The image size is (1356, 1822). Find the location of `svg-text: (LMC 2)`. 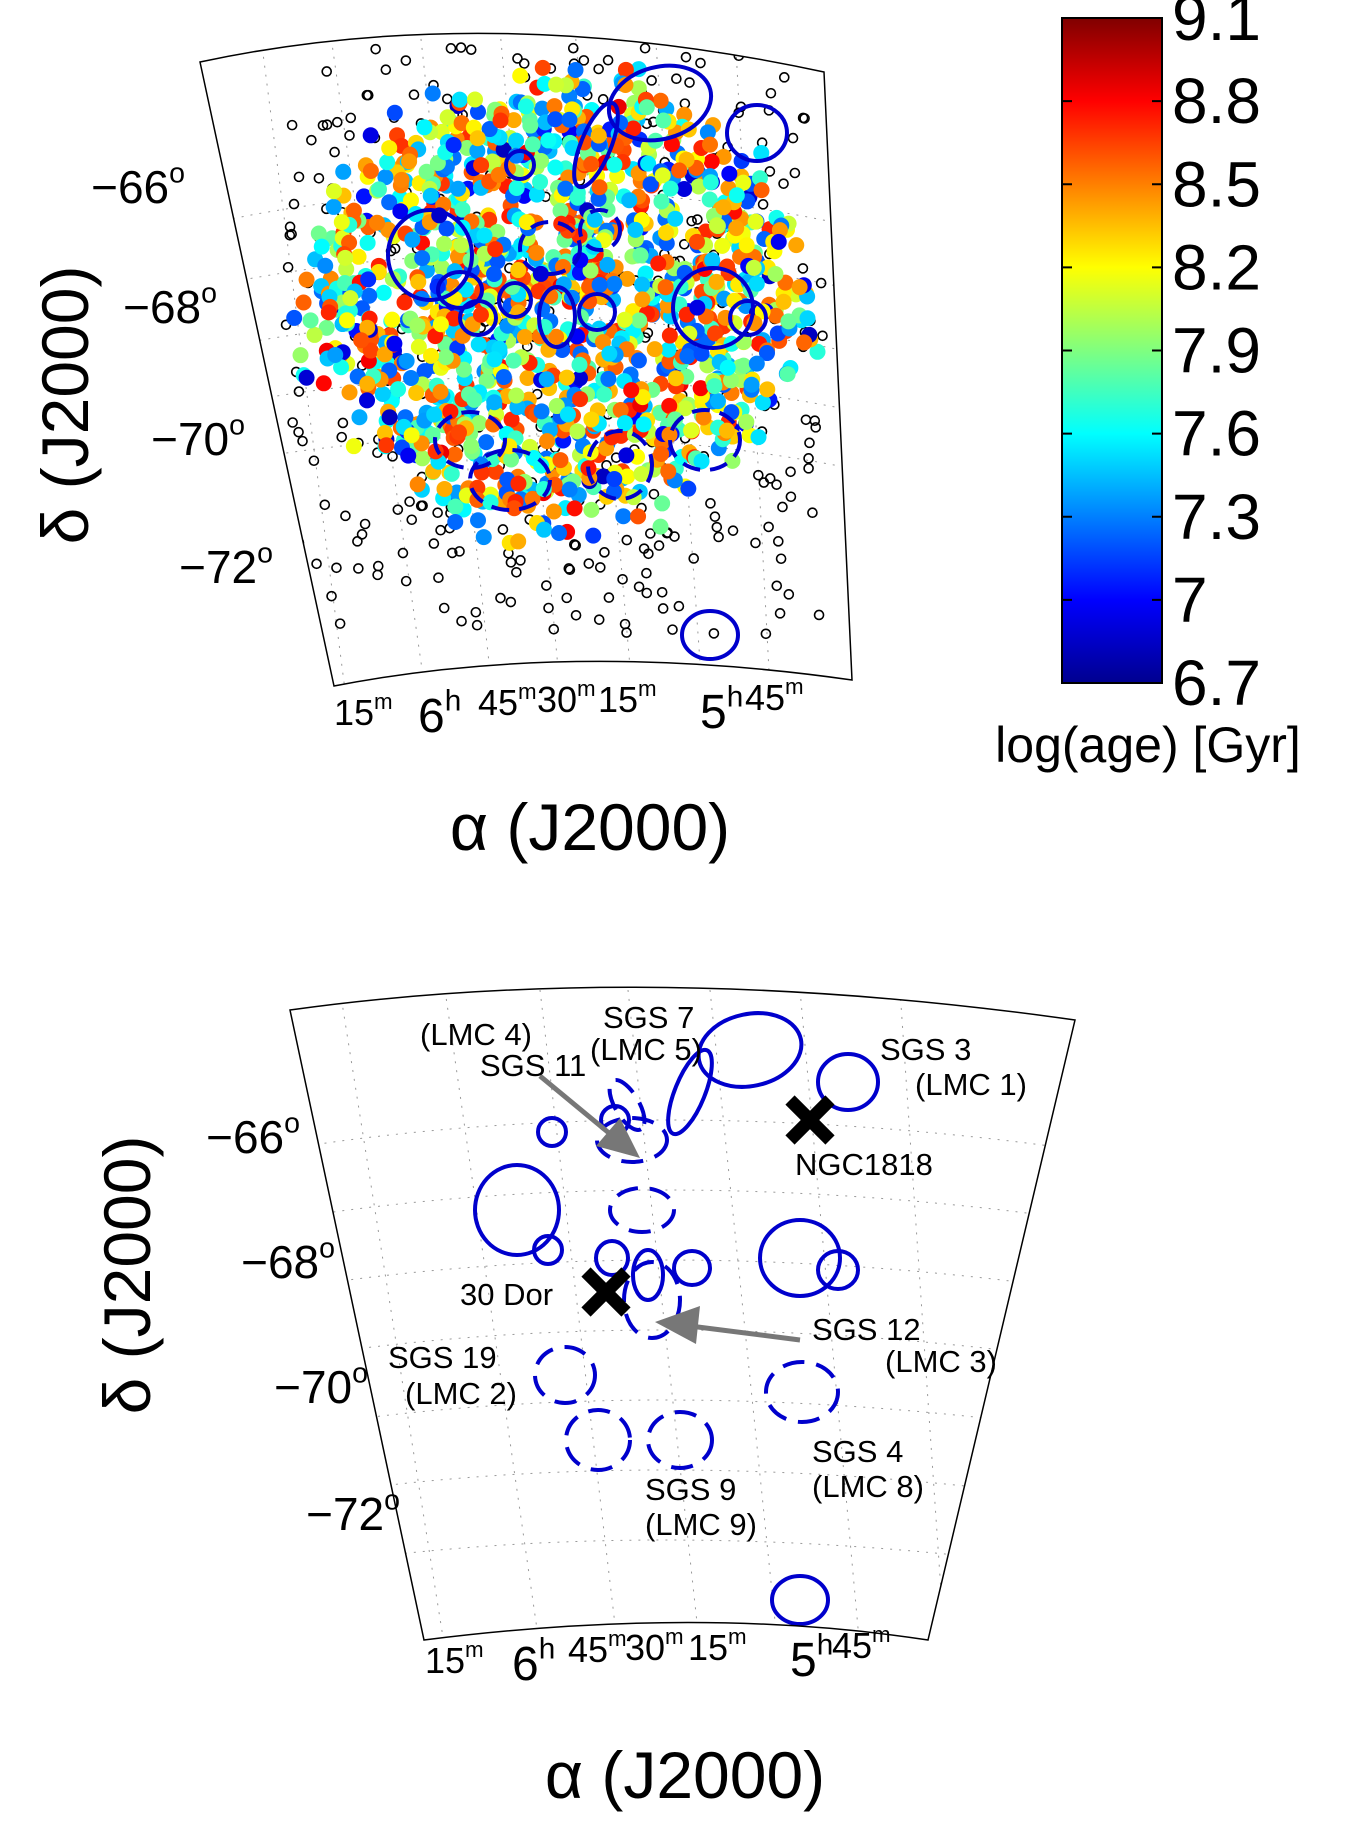

svg-text: (LMC 2) is located at coordinates (461, 1393).